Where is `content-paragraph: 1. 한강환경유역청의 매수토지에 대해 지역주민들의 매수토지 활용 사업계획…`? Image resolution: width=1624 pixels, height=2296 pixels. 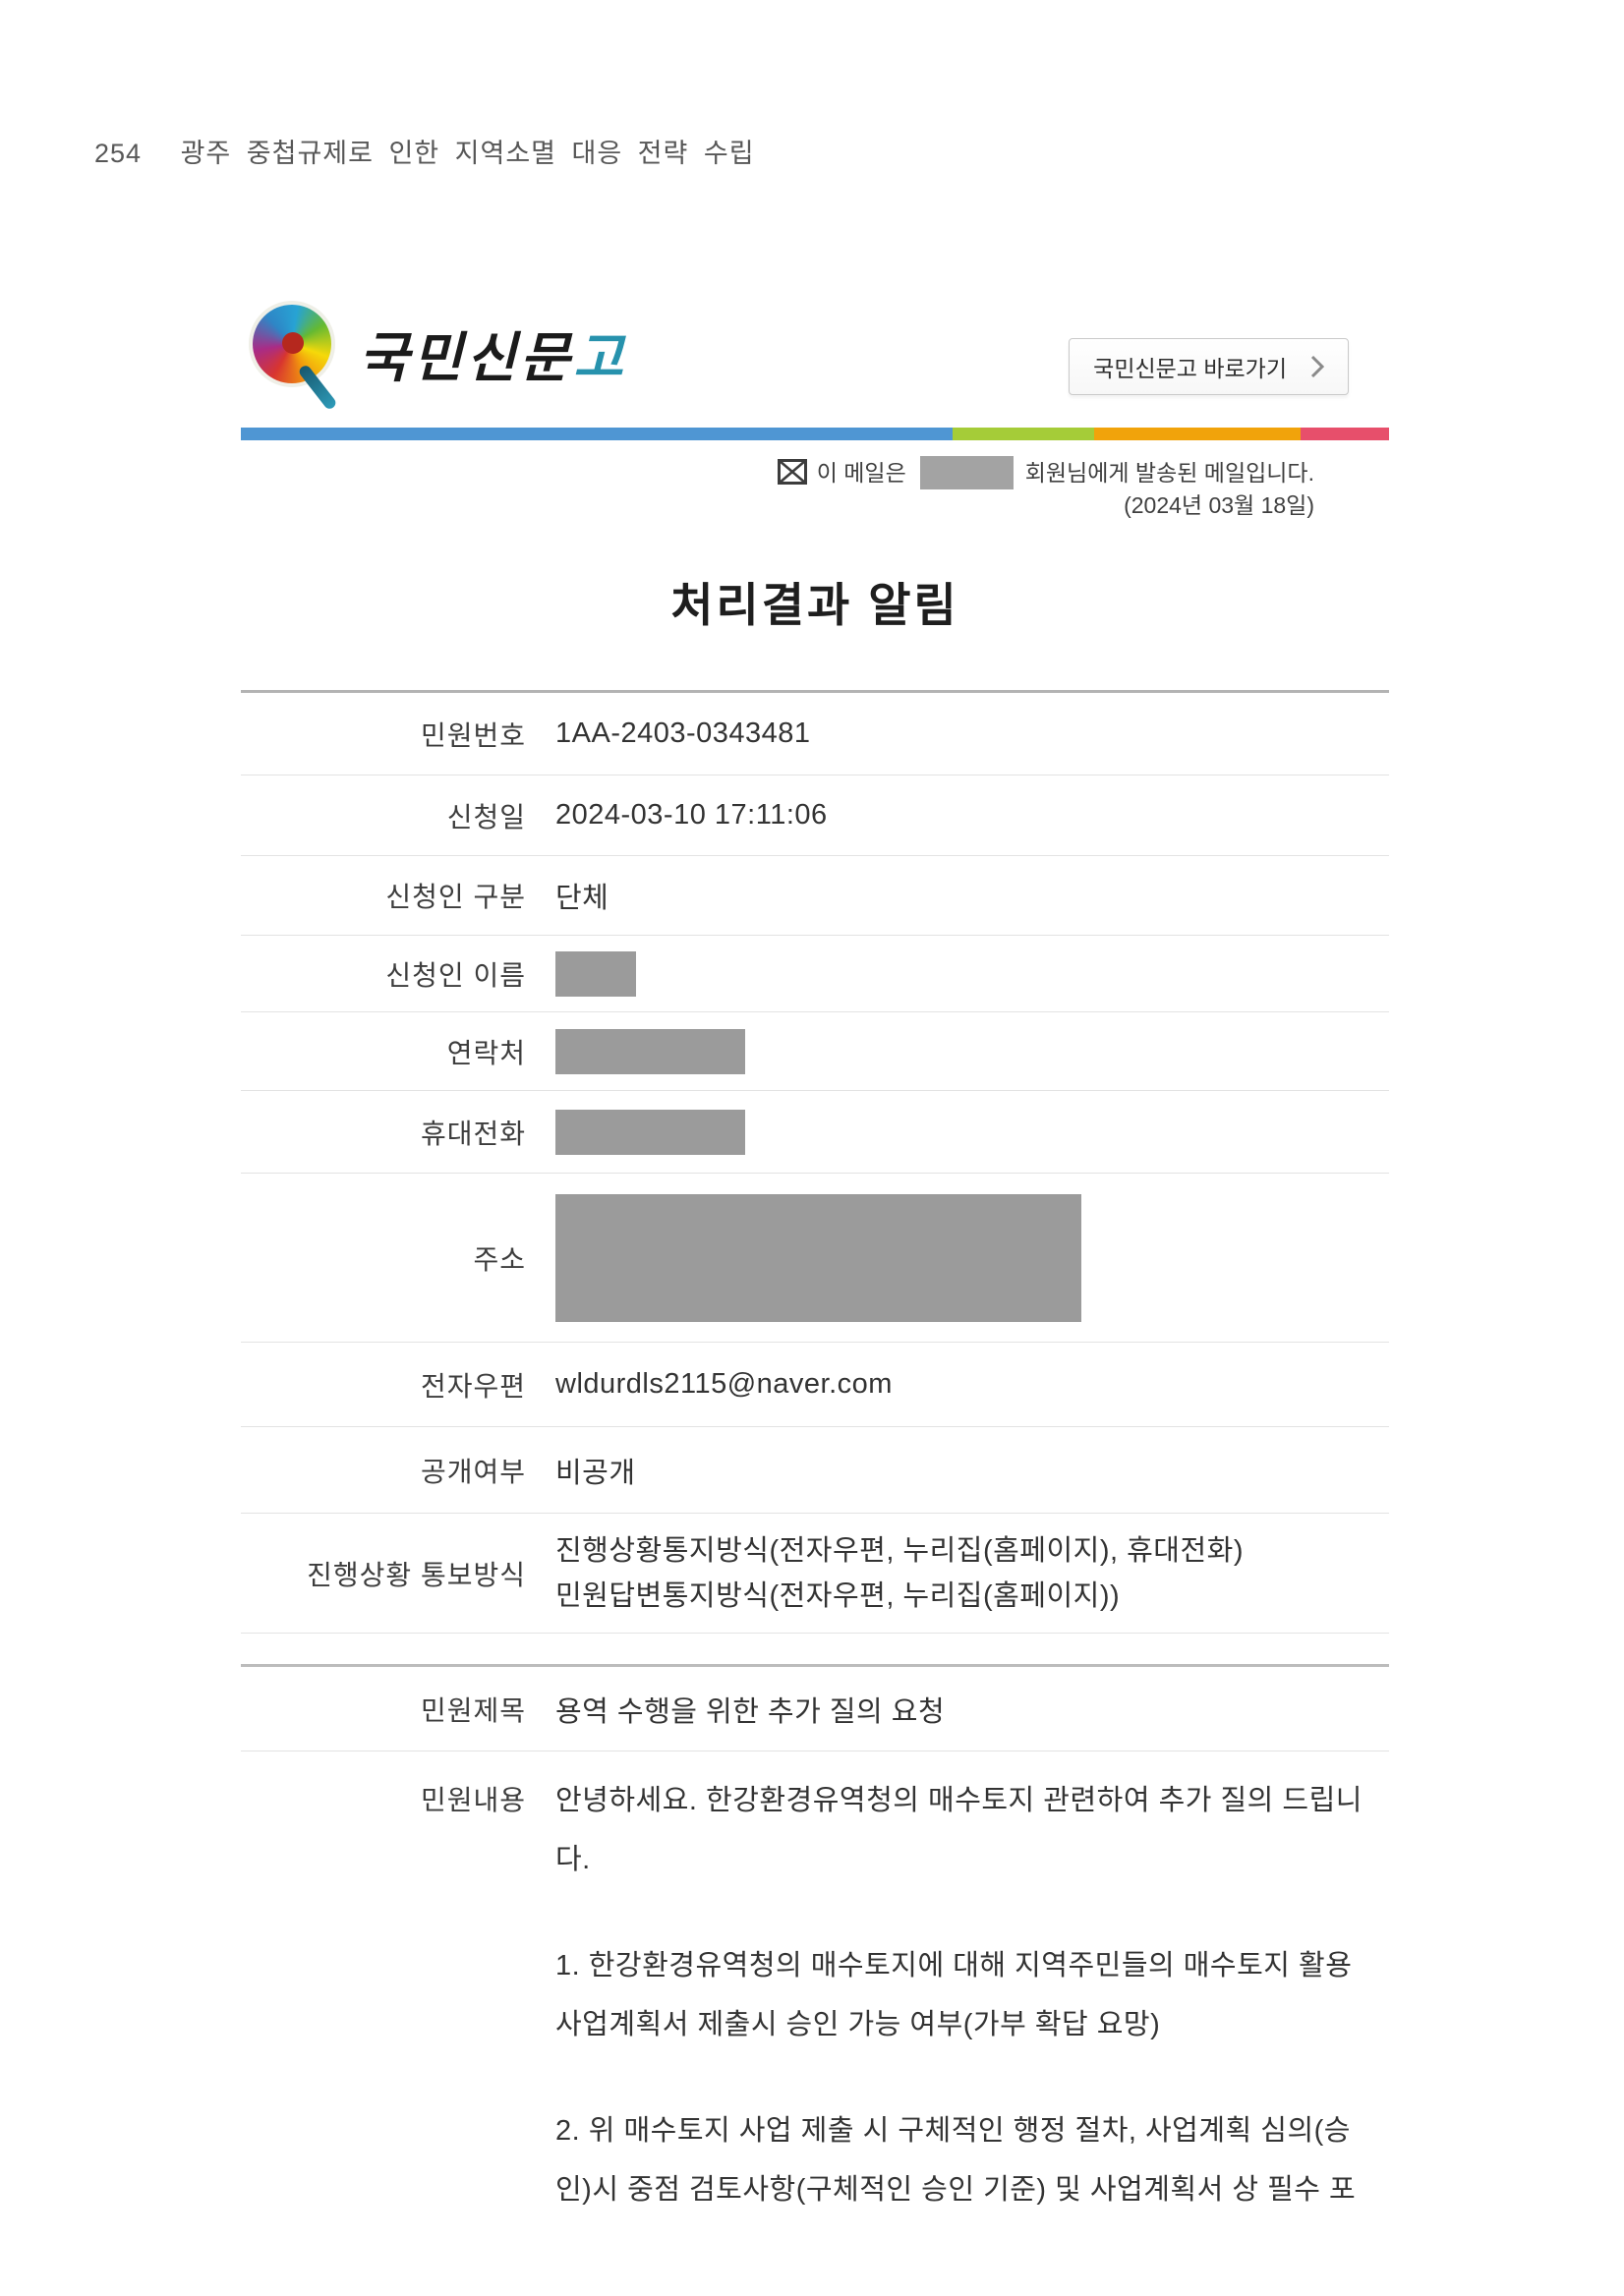
content-paragraph: 1. 한강환경유역청의 매수토지에 대해 지역주민들의 매수토지 활용 사업계획… is located at coordinates (954, 1995).